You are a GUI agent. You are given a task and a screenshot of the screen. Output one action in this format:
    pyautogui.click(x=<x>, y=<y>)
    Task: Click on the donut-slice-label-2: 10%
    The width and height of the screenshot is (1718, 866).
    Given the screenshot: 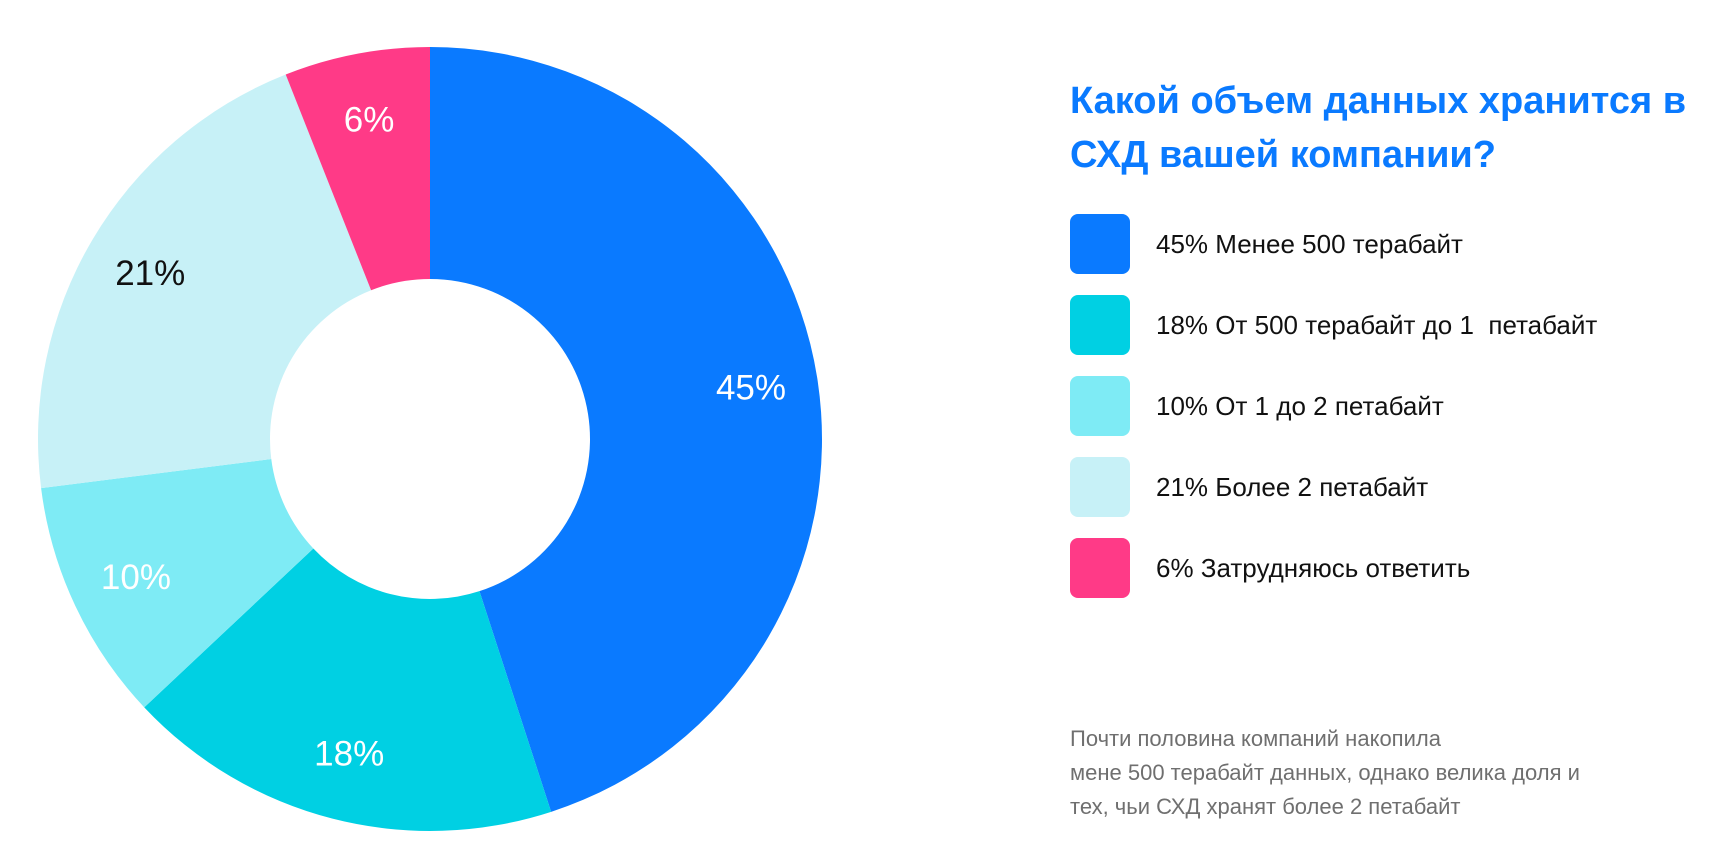 What is the action you would take?
    pyautogui.click(x=136, y=577)
    